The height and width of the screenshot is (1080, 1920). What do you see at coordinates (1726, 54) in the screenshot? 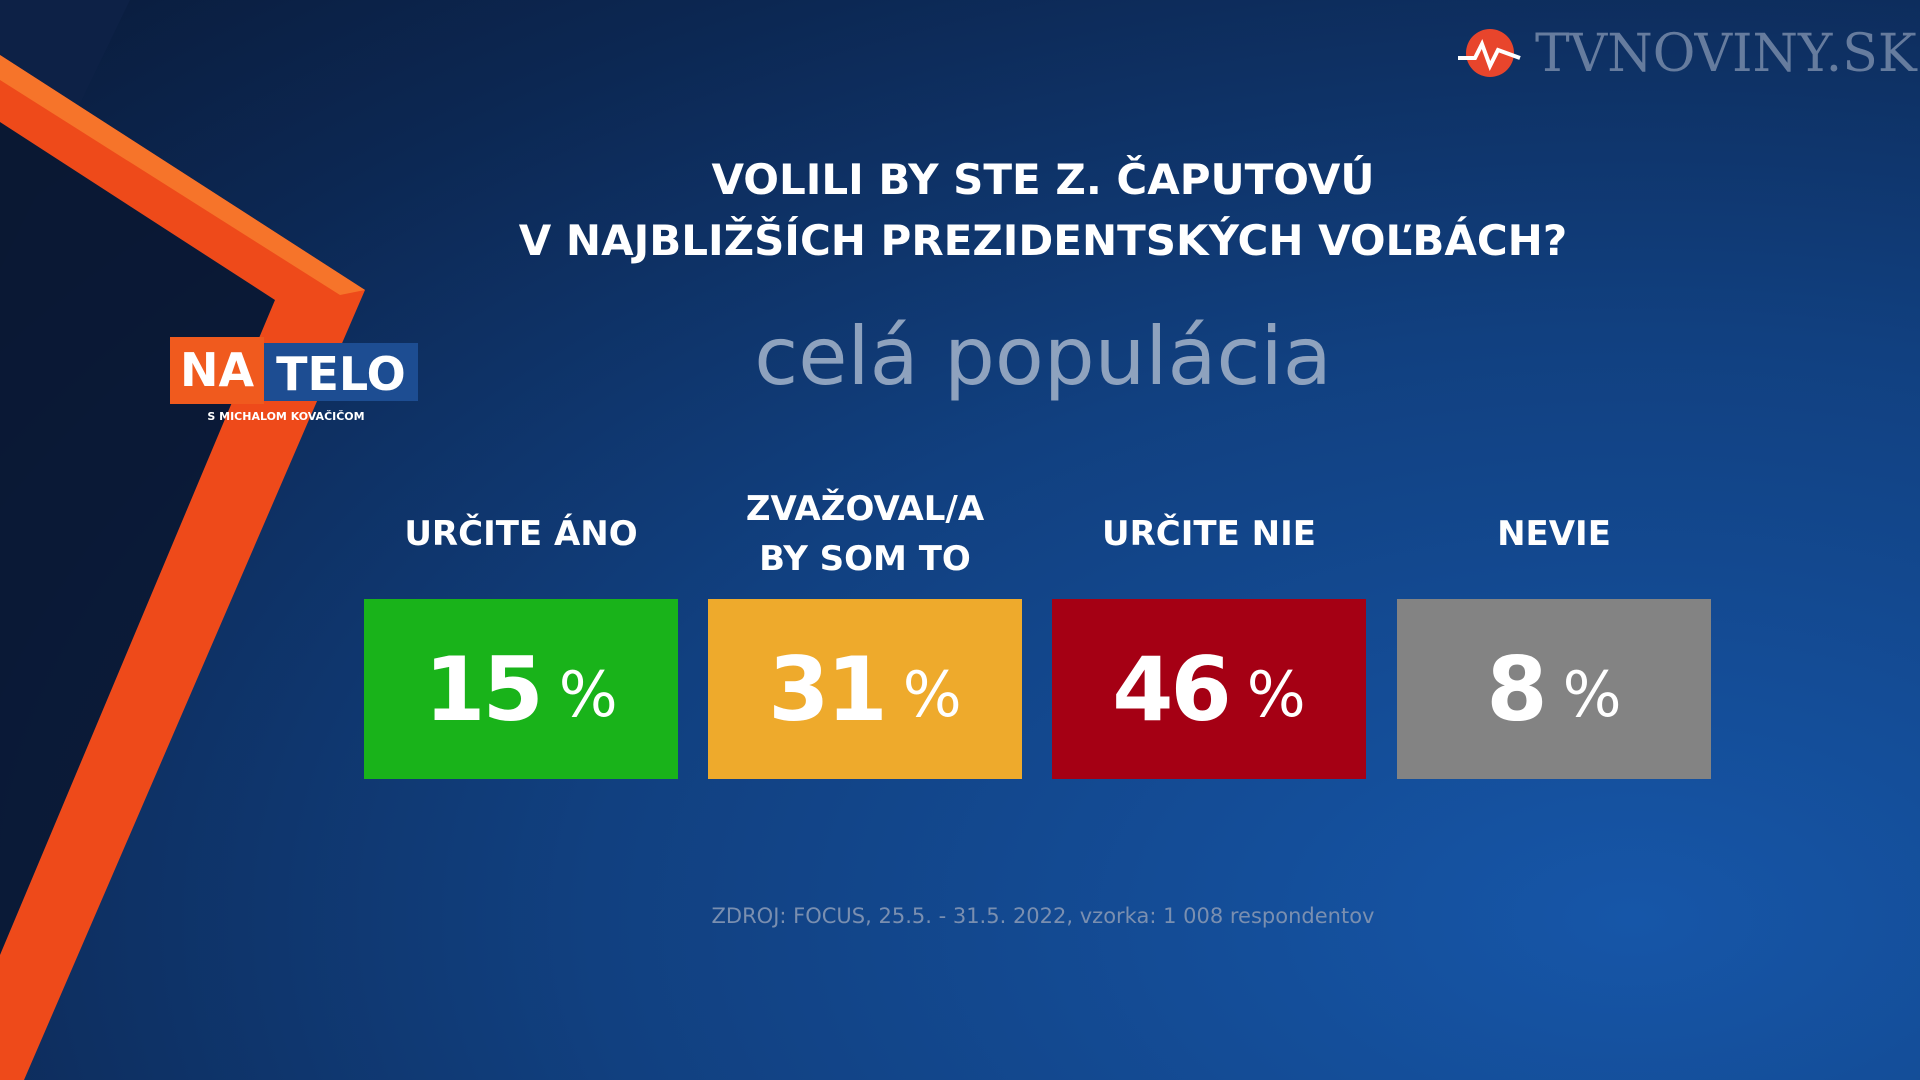
I see `site-logo: TVNOVINY.SK` at bounding box center [1726, 54].